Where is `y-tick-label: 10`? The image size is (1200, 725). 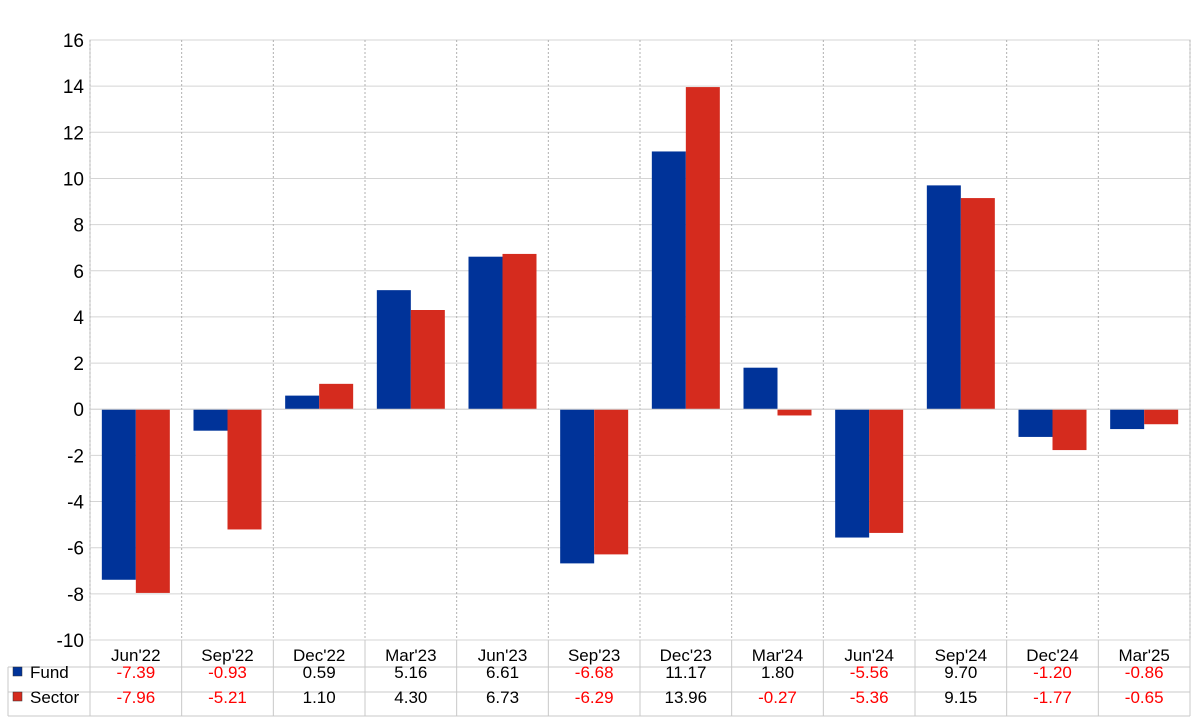
y-tick-label: 10 is located at coordinates (73, 179).